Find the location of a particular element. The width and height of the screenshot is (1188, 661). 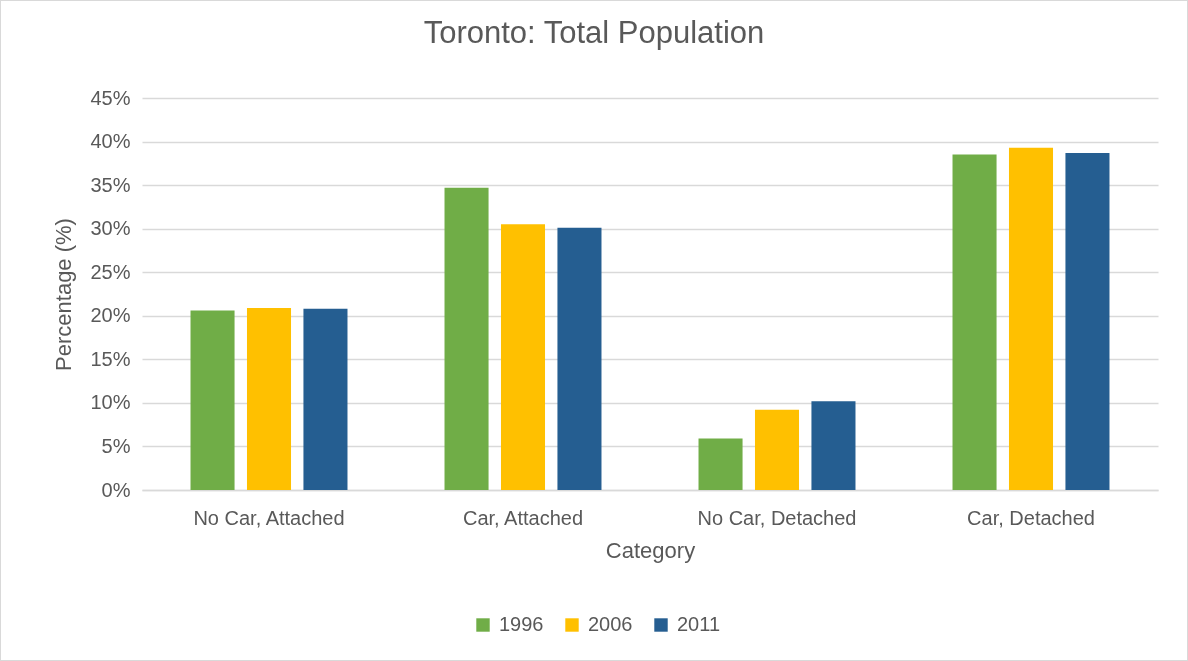

y-tick-label: 25% is located at coordinates (110, 271).